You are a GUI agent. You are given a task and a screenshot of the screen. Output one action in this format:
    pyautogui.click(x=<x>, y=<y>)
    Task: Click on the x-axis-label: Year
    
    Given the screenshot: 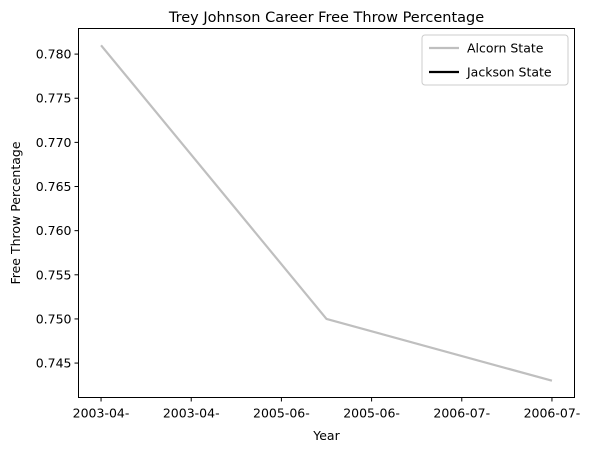 What is the action you would take?
    pyautogui.click(x=326, y=435)
    